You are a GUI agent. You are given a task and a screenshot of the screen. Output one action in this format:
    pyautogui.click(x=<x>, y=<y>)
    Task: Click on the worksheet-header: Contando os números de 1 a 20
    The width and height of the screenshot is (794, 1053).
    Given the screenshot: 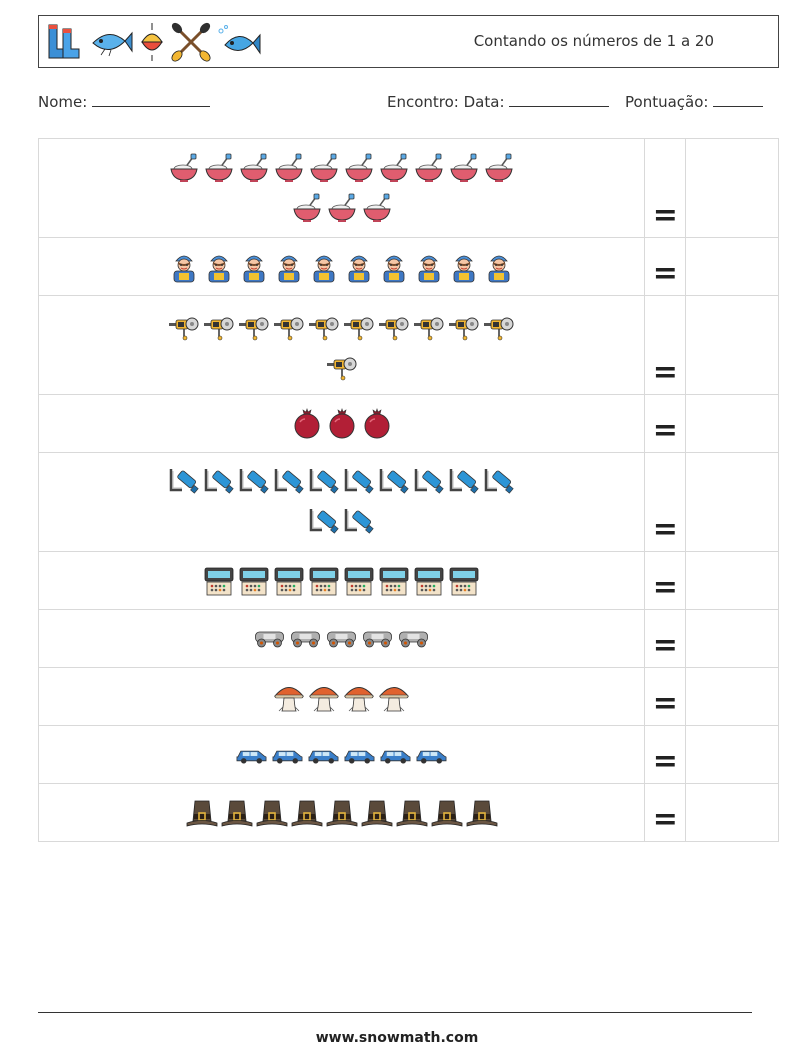 What is the action you would take?
    pyautogui.click(x=408, y=41)
    